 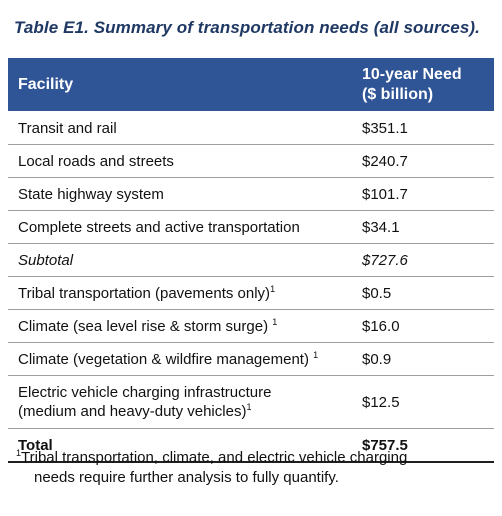 I want to click on facility-cell: Tribal transportation (pavements only)1, so click(x=182, y=293).